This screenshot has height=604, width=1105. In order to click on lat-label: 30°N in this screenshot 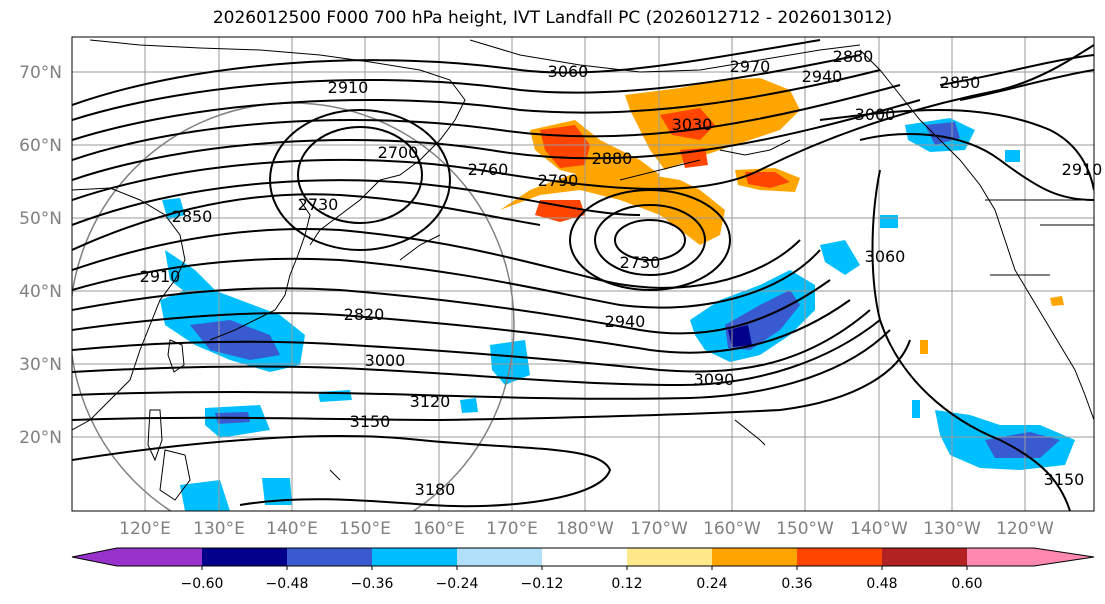, I will do `click(40, 365)`.